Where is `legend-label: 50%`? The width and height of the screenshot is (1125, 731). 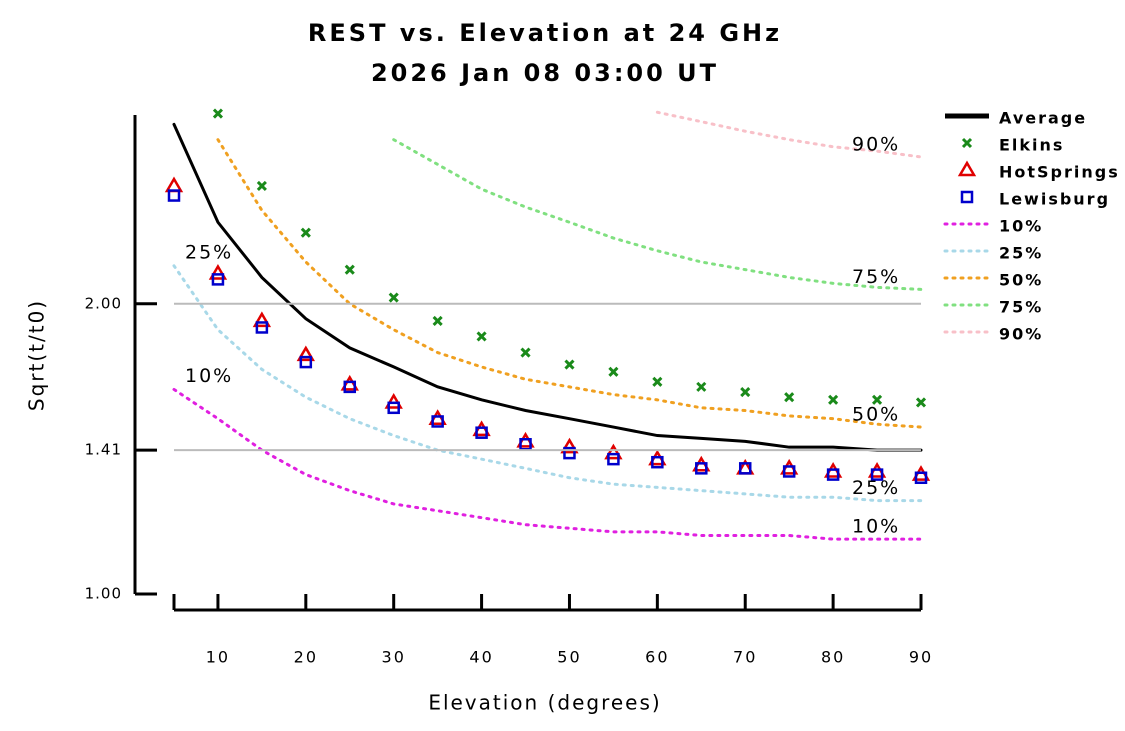 legend-label: 50% is located at coordinates (1021, 280).